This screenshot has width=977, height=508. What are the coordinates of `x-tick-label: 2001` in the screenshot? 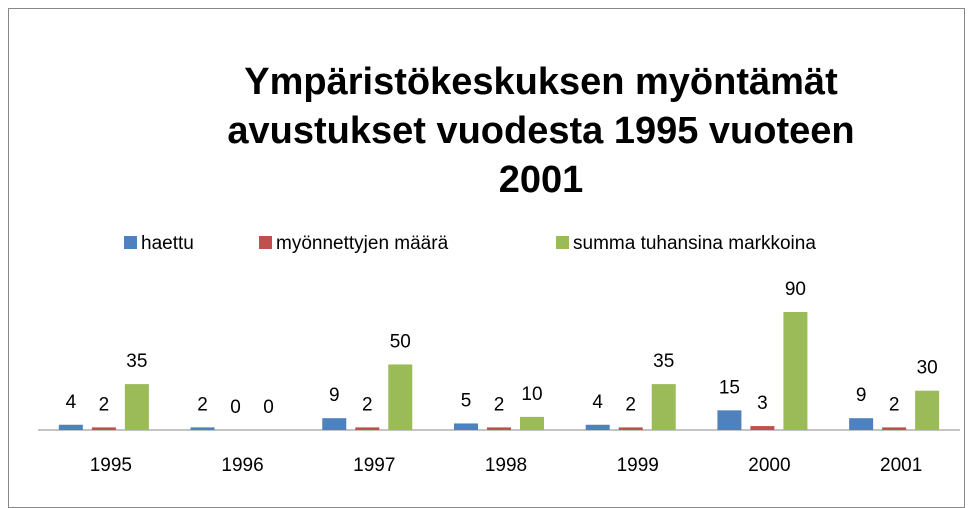 It's located at (901, 465).